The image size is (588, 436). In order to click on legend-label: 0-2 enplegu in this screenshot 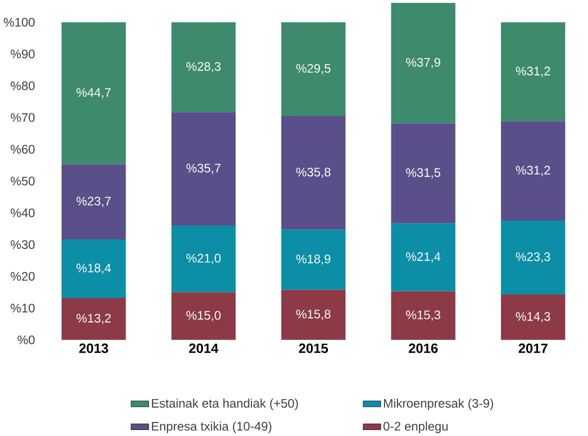, I will do `click(416, 427)`.